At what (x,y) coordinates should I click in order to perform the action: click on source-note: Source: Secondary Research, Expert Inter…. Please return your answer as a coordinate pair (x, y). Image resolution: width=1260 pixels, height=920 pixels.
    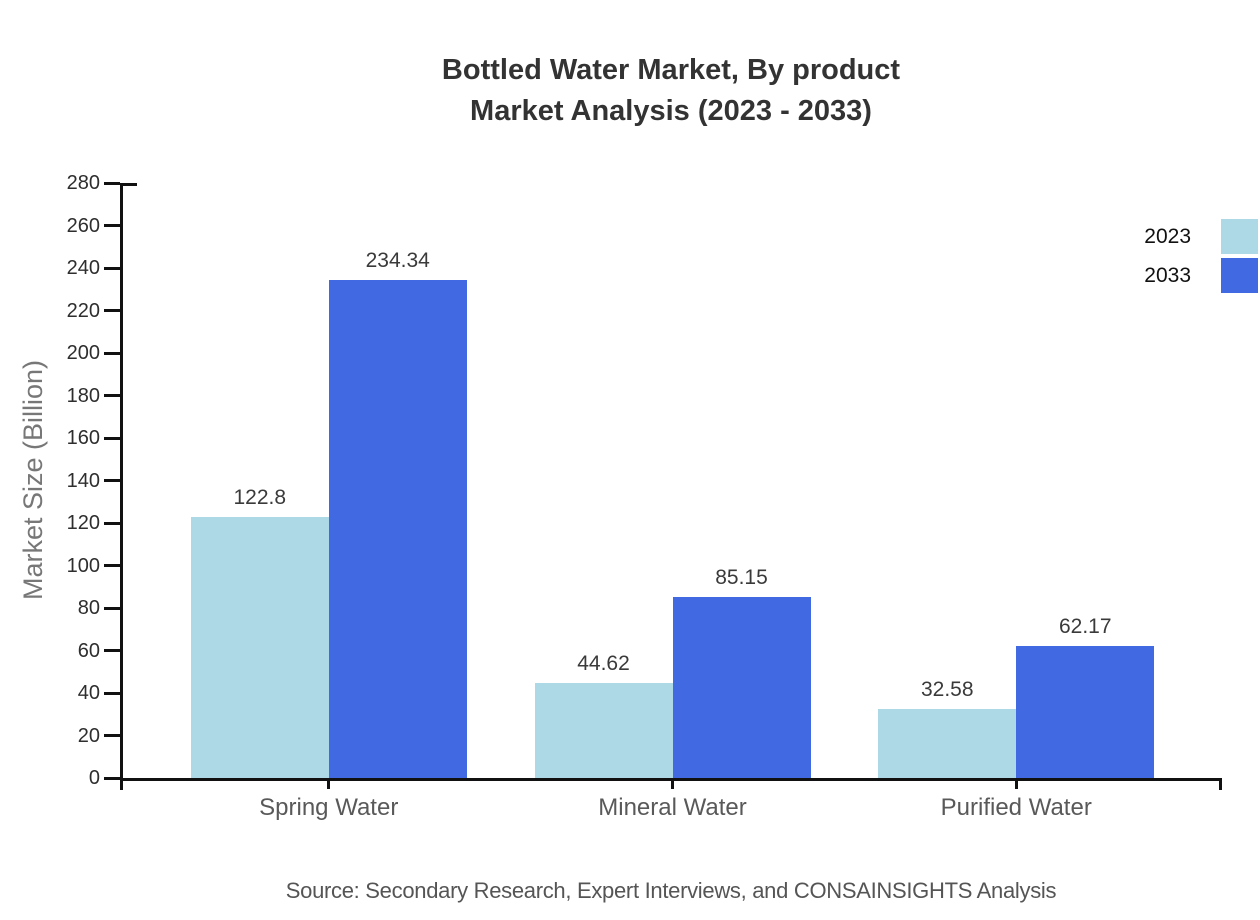
    Looking at the image, I should click on (671, 890).